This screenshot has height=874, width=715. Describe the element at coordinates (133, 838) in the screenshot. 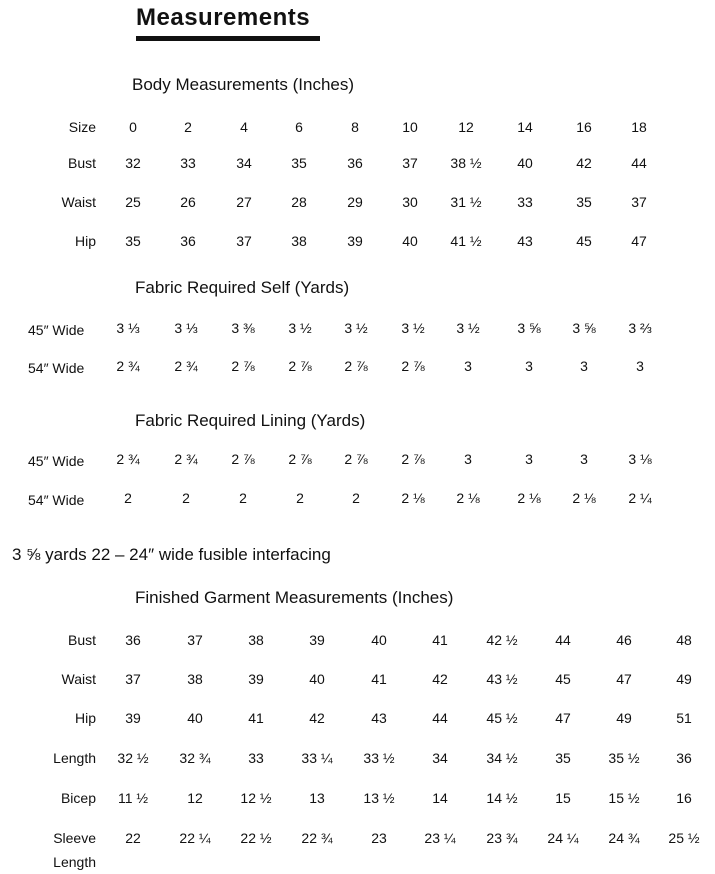

I see `table-cell: 22` at that location.